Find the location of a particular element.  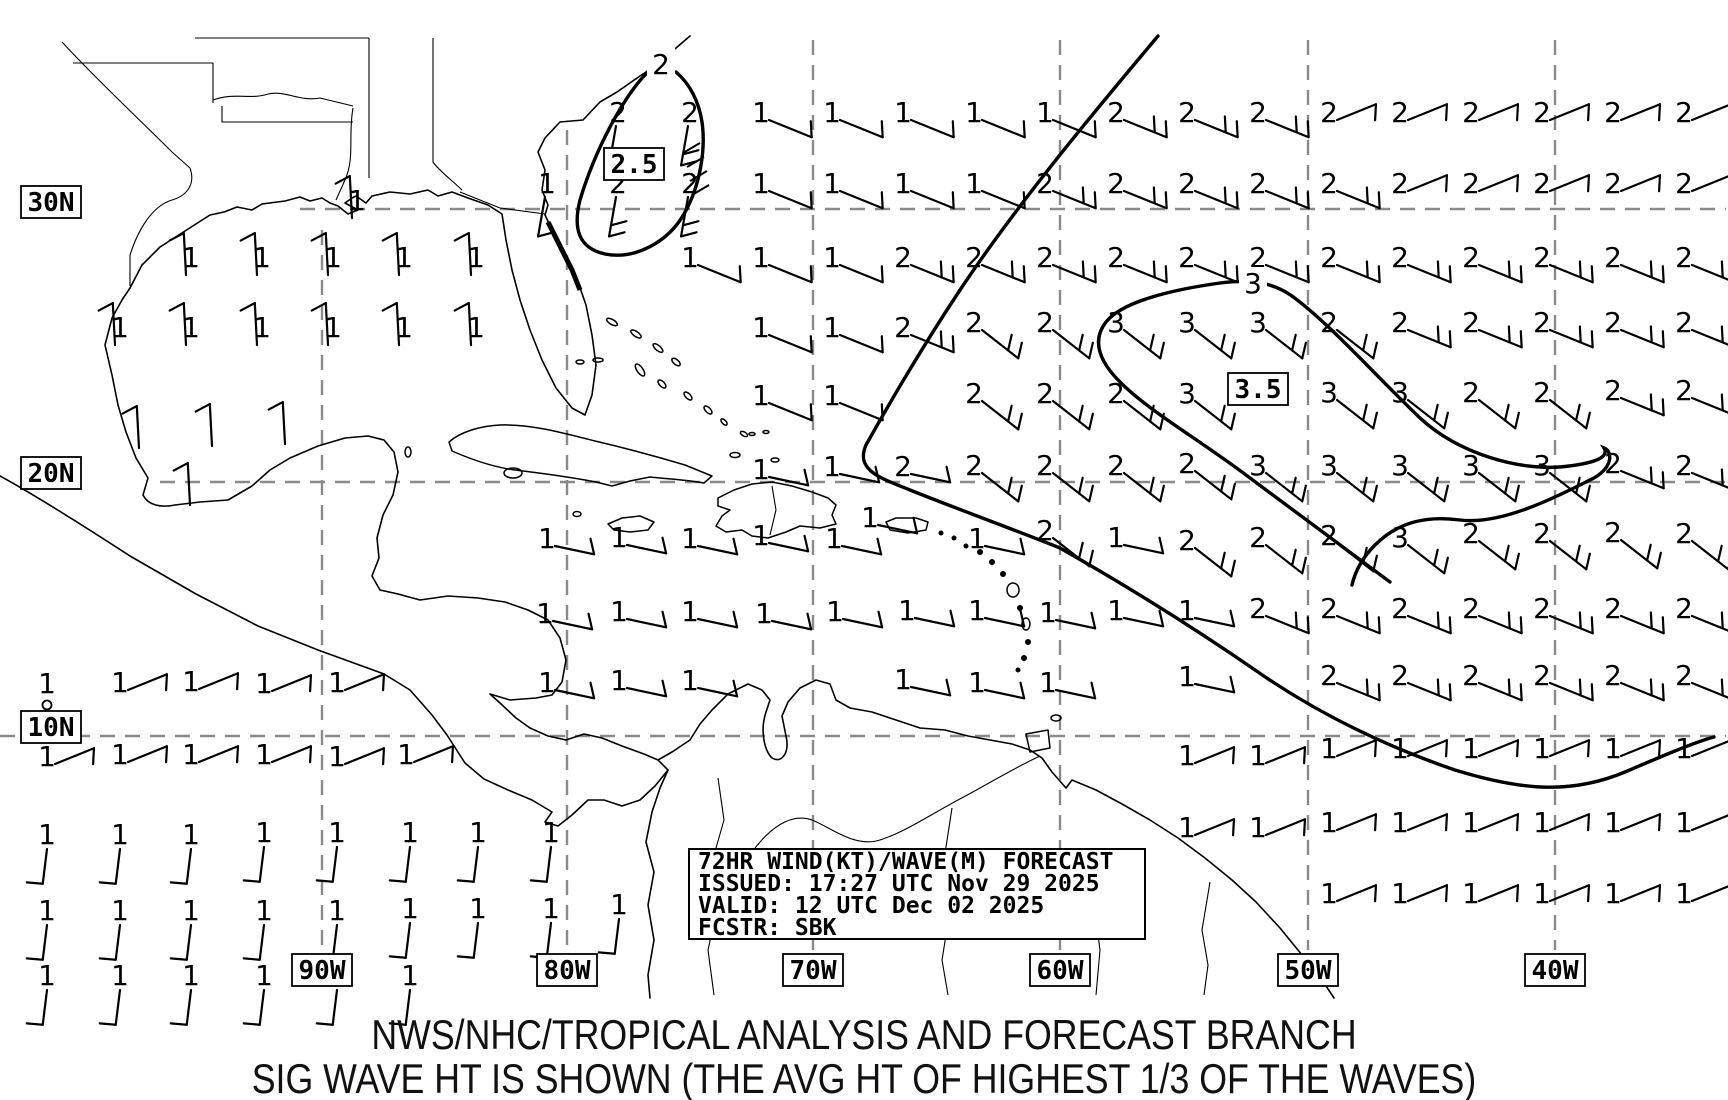

lesser-antilles is located at coordinates (984, 601).